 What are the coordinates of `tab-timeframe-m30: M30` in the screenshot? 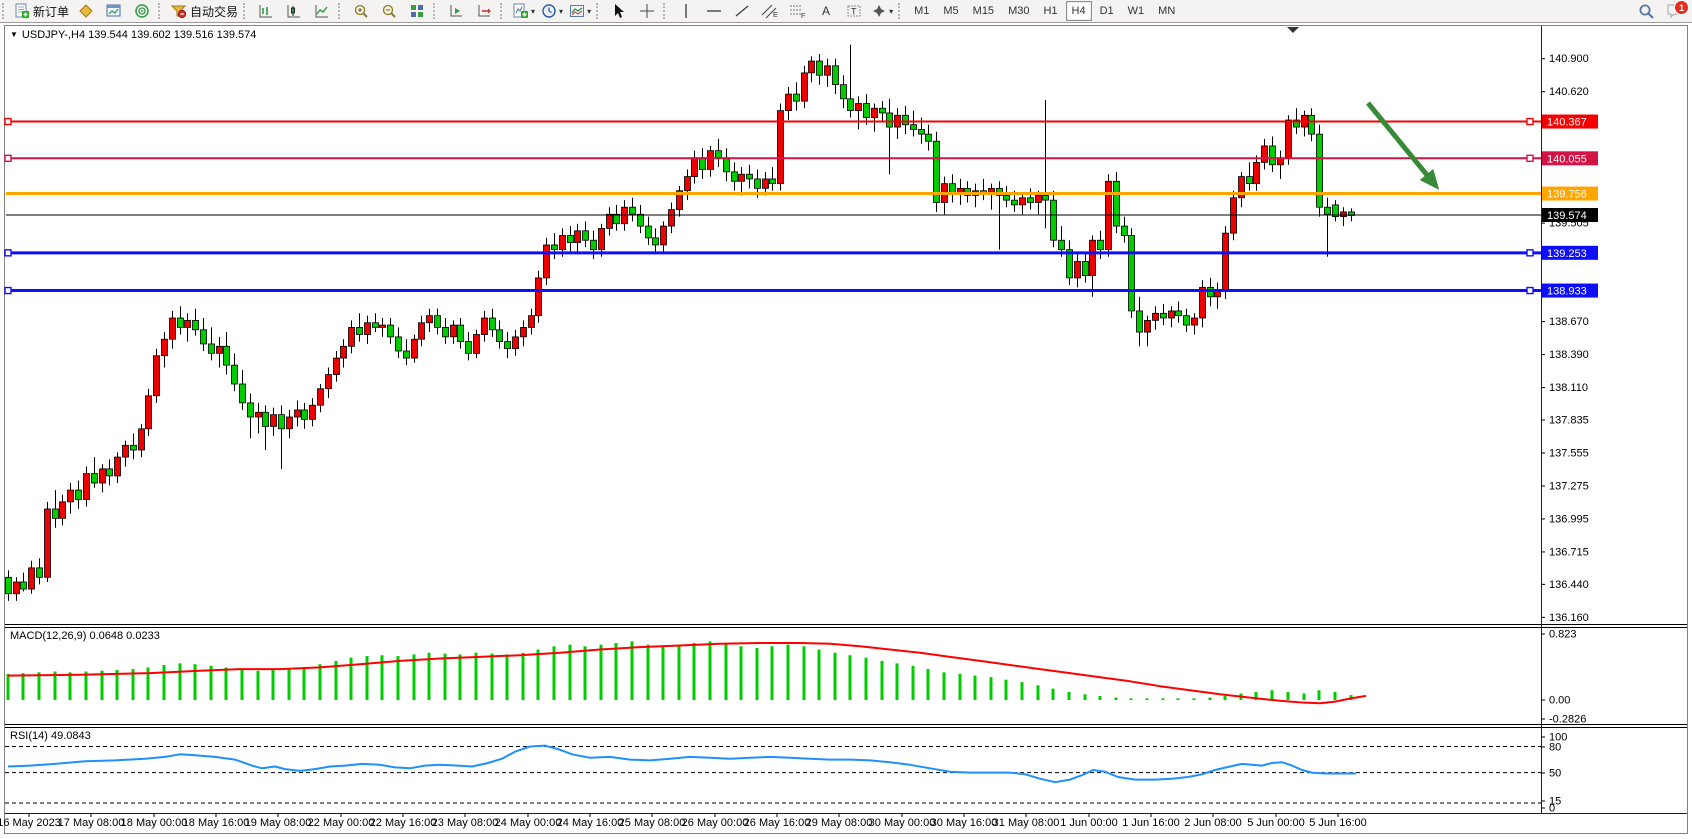 It's located at (1019, 11).